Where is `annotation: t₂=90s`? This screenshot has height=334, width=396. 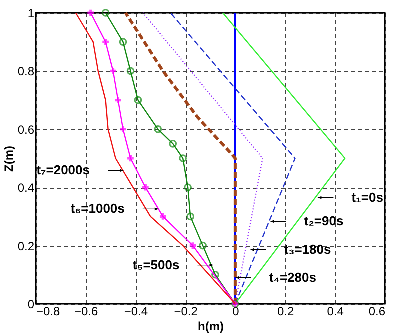
annotation: t₂=90s is located at coordinates (324, 221).